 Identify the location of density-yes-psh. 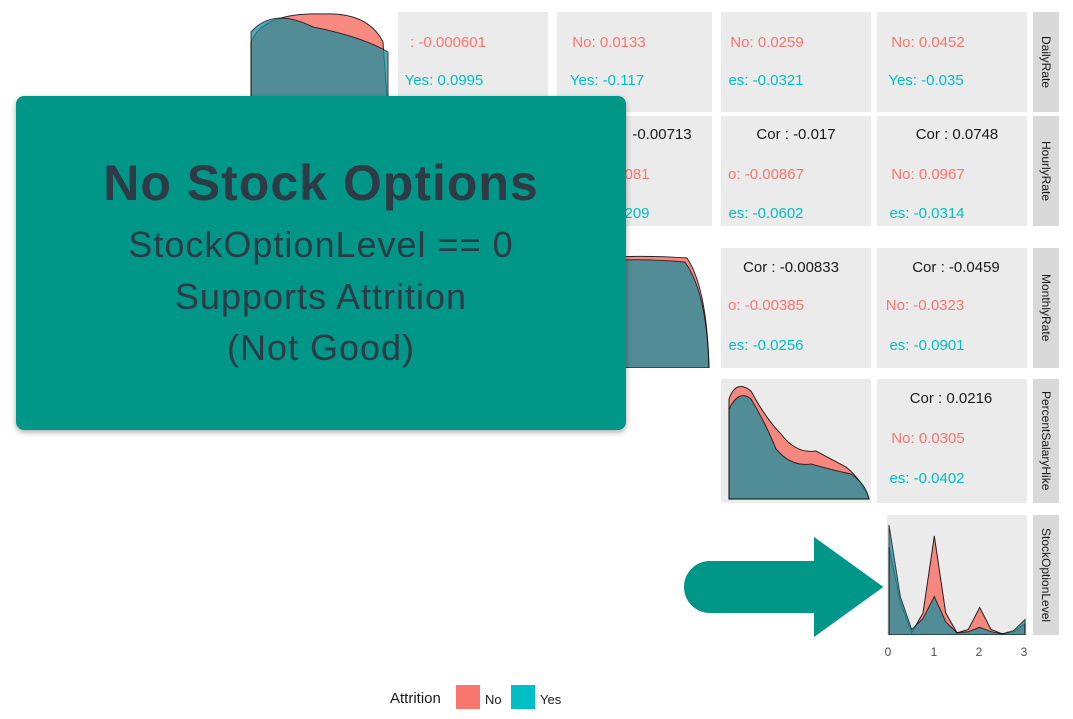
(799, 447).